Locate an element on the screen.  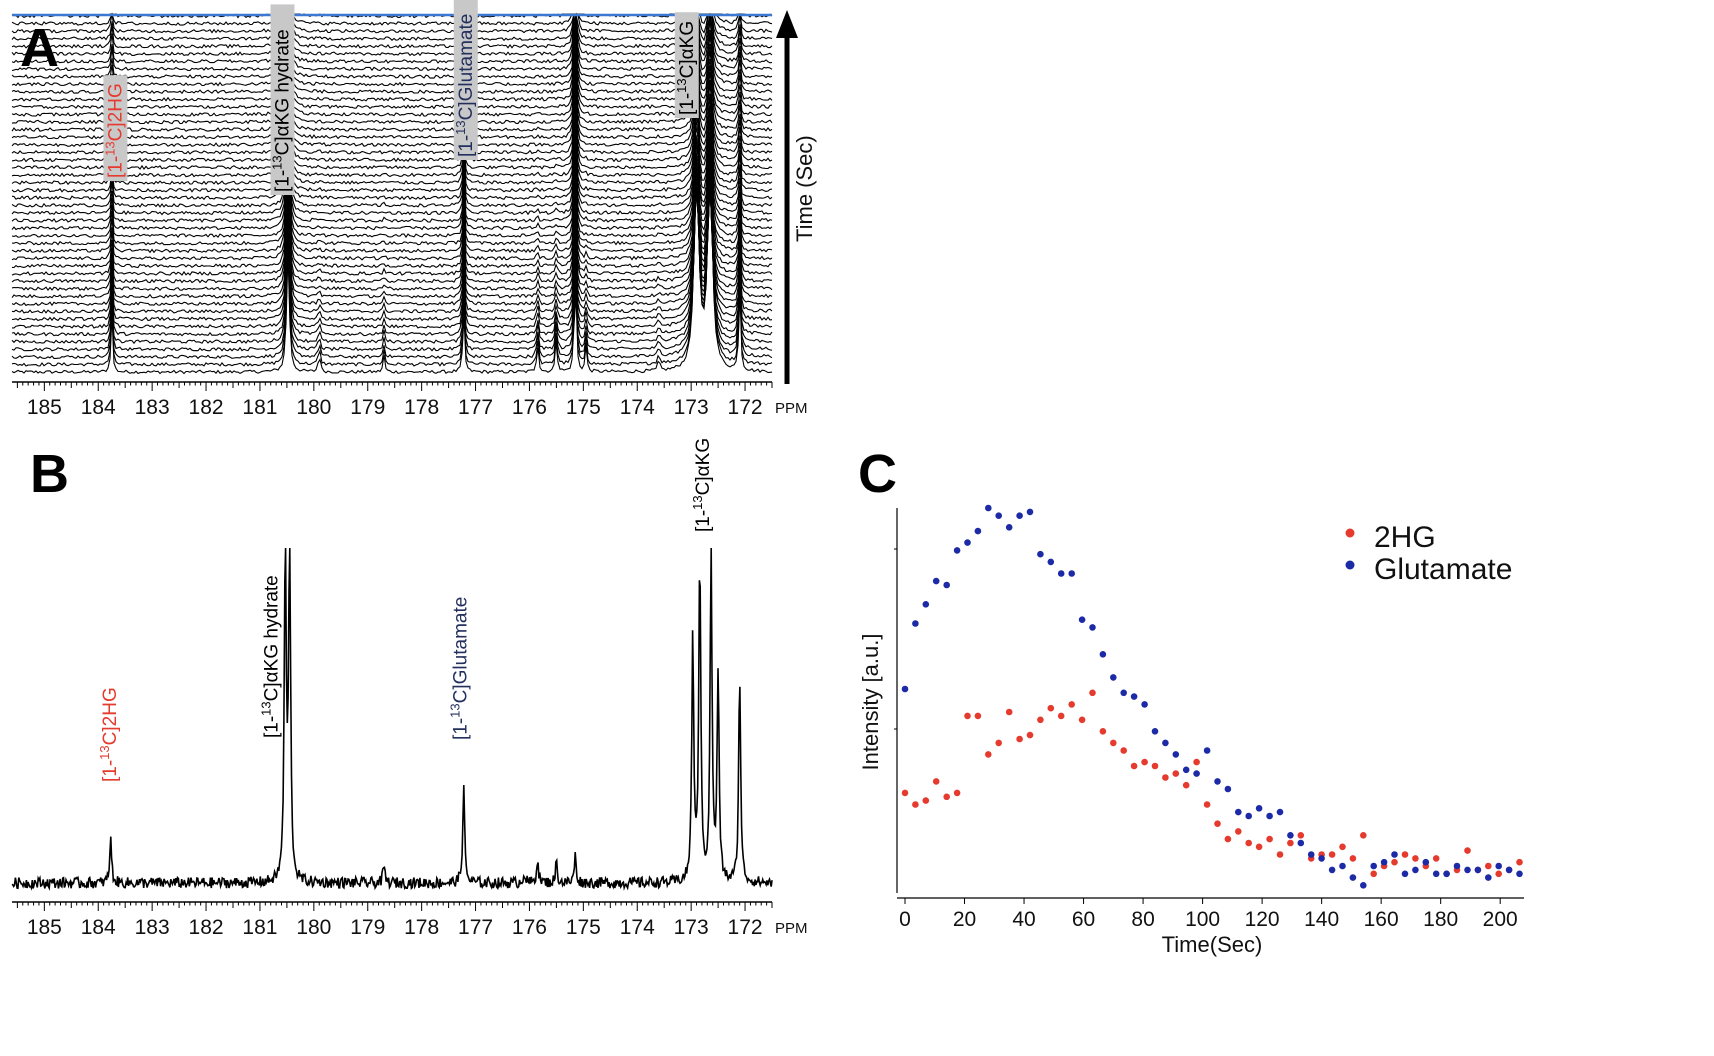
panel-b-tick-label: 174 is located at coordinates (637, 927).